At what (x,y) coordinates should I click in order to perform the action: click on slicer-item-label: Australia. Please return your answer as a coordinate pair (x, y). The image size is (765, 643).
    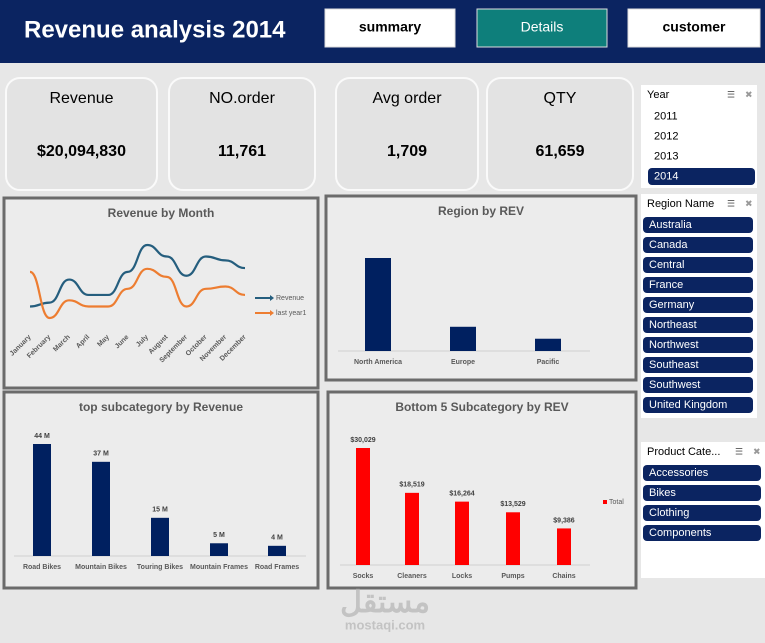
    Looking at the image, I should click on (671, 225).